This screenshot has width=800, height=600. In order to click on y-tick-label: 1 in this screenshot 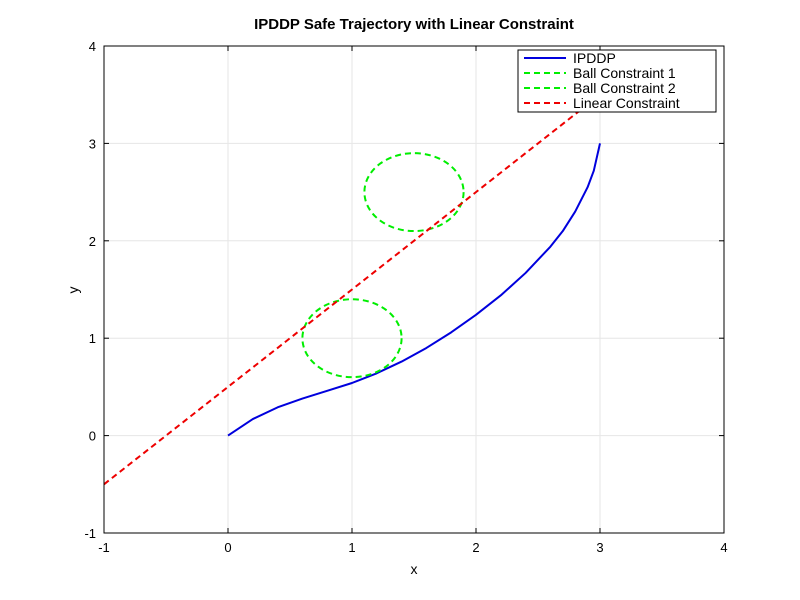, I will do `click(92, 338)`.